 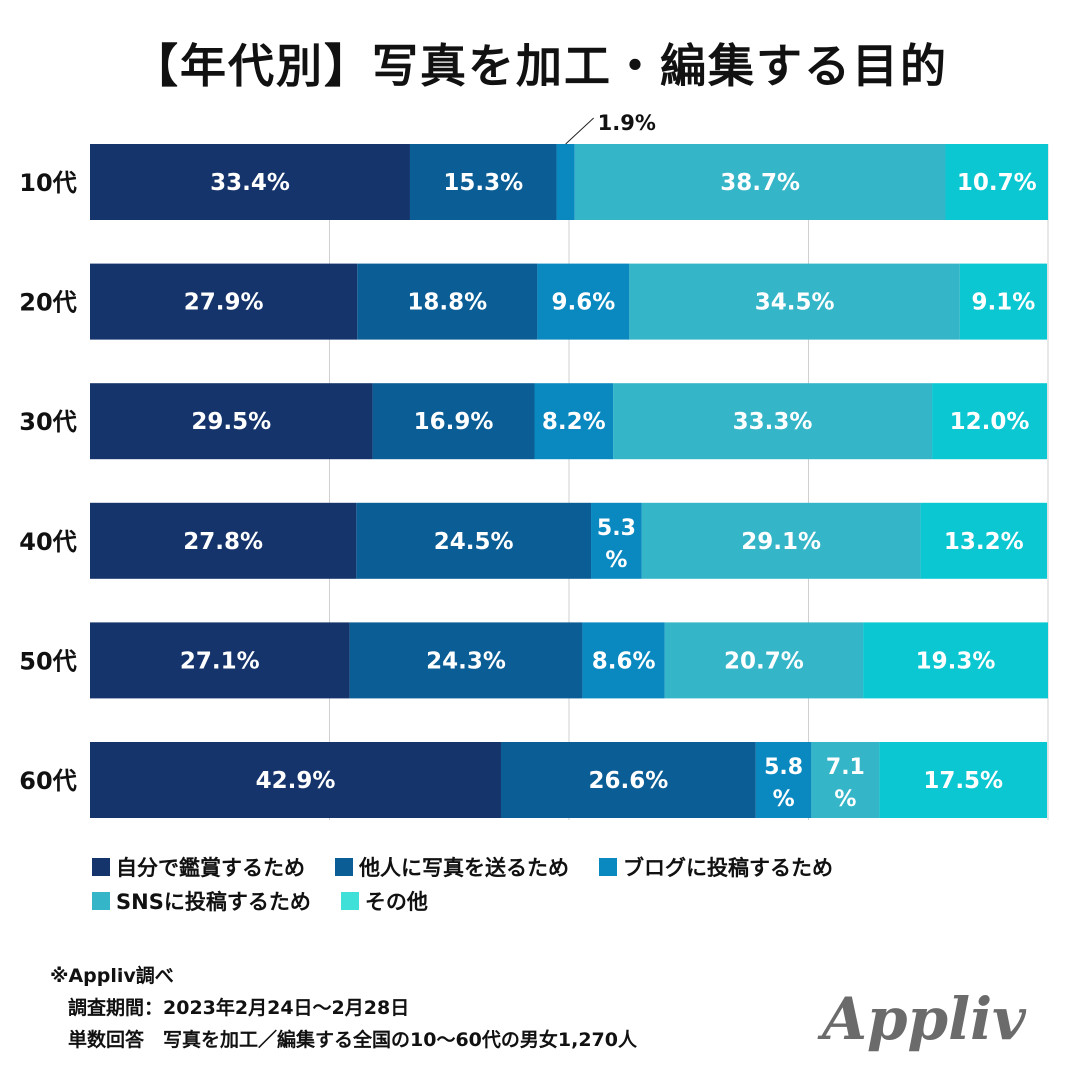 I want to click on data-label: 15.3%, so click(x=483, y=183).